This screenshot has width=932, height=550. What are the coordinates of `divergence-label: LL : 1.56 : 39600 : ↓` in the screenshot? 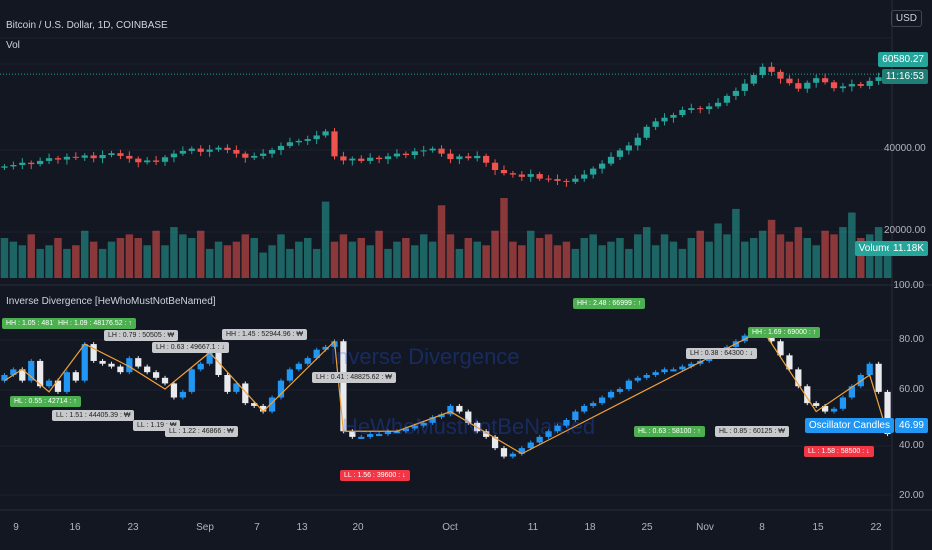 It's located at (375, 475).